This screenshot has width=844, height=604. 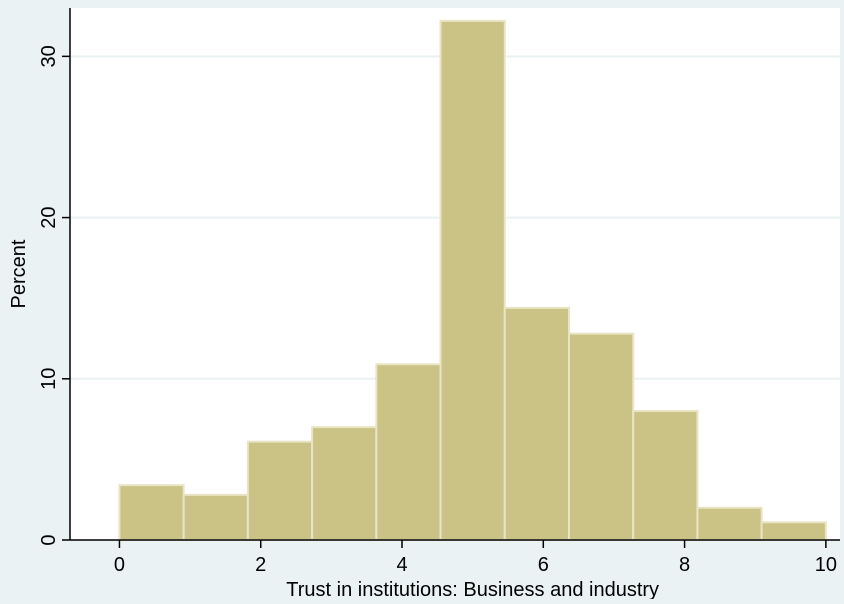 What do you see at coordinates (49, 56) in the screenshot?
I see `y-tick-label: 30` at bounding box center [49, 56].